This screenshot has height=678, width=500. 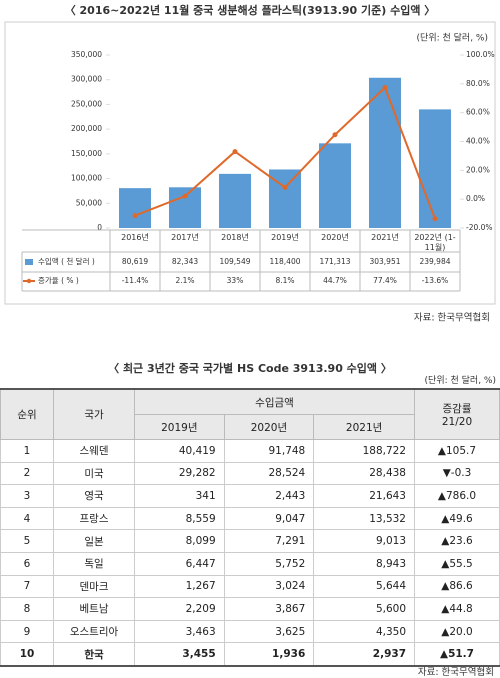 What do you see at coordinates (94, 518) in the screenshot?
I see `table-cell: 프랑스` at bounding box center [94, 518].